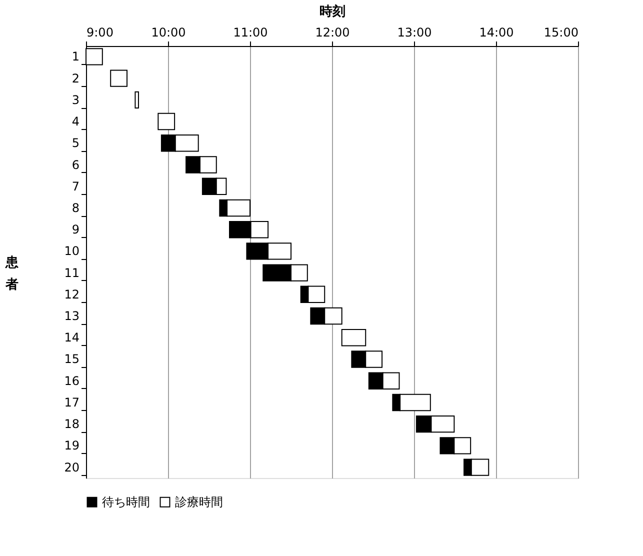 This screenshot has width=643, height=556. What do you see at coordinates (100, 33) in the screenshot?
I see `x-tick-label: 9:00` at bounding box center [100, 33].